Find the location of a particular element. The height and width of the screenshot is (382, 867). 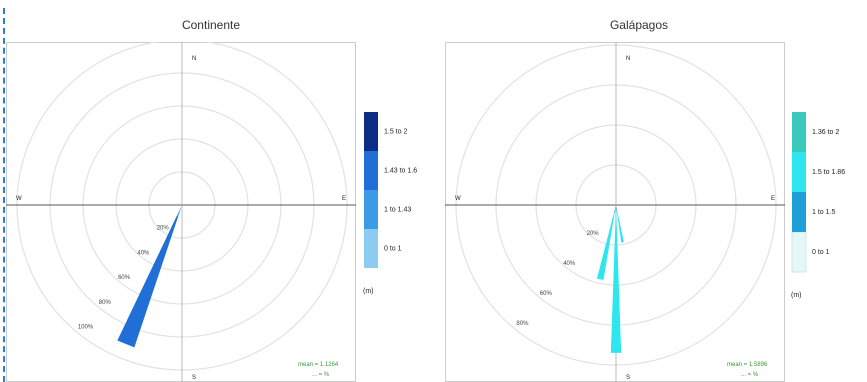

chart-title-continente: Continente is located at coordinates (211, 25).